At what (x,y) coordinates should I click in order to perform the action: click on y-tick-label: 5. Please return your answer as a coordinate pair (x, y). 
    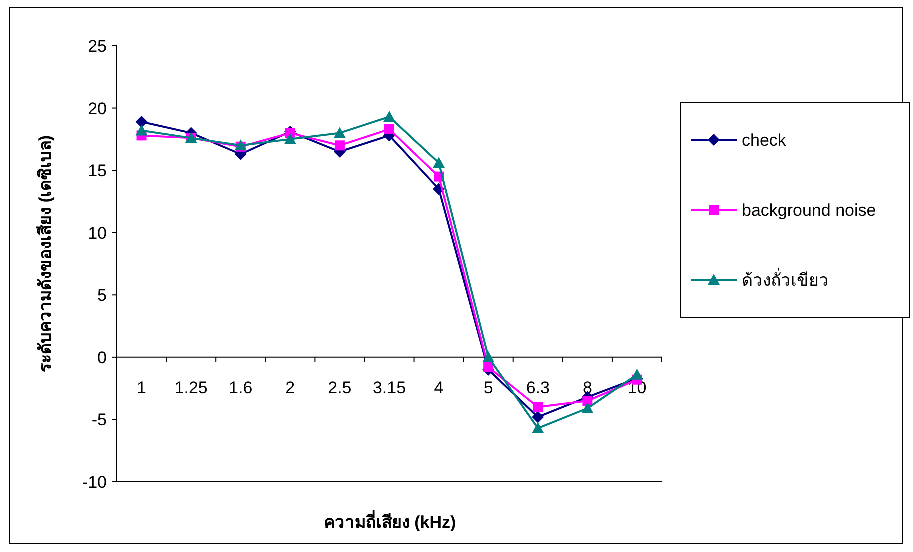
    Looking at the image, I should click on (102, 296).